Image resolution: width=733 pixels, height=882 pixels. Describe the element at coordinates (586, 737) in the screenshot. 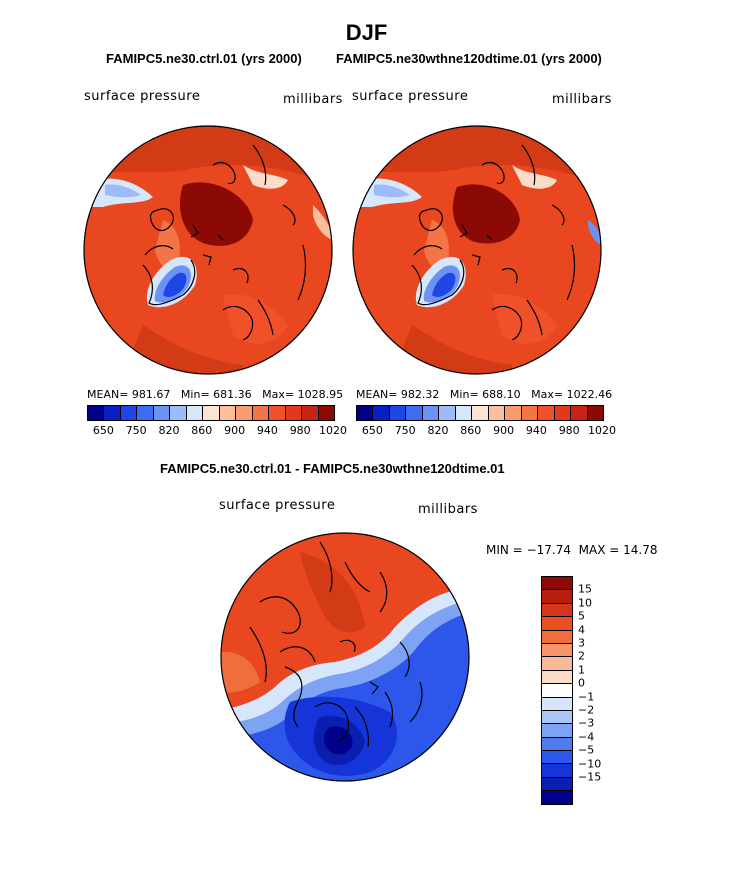

I see `colorbar-tick-label: −4` at that location.